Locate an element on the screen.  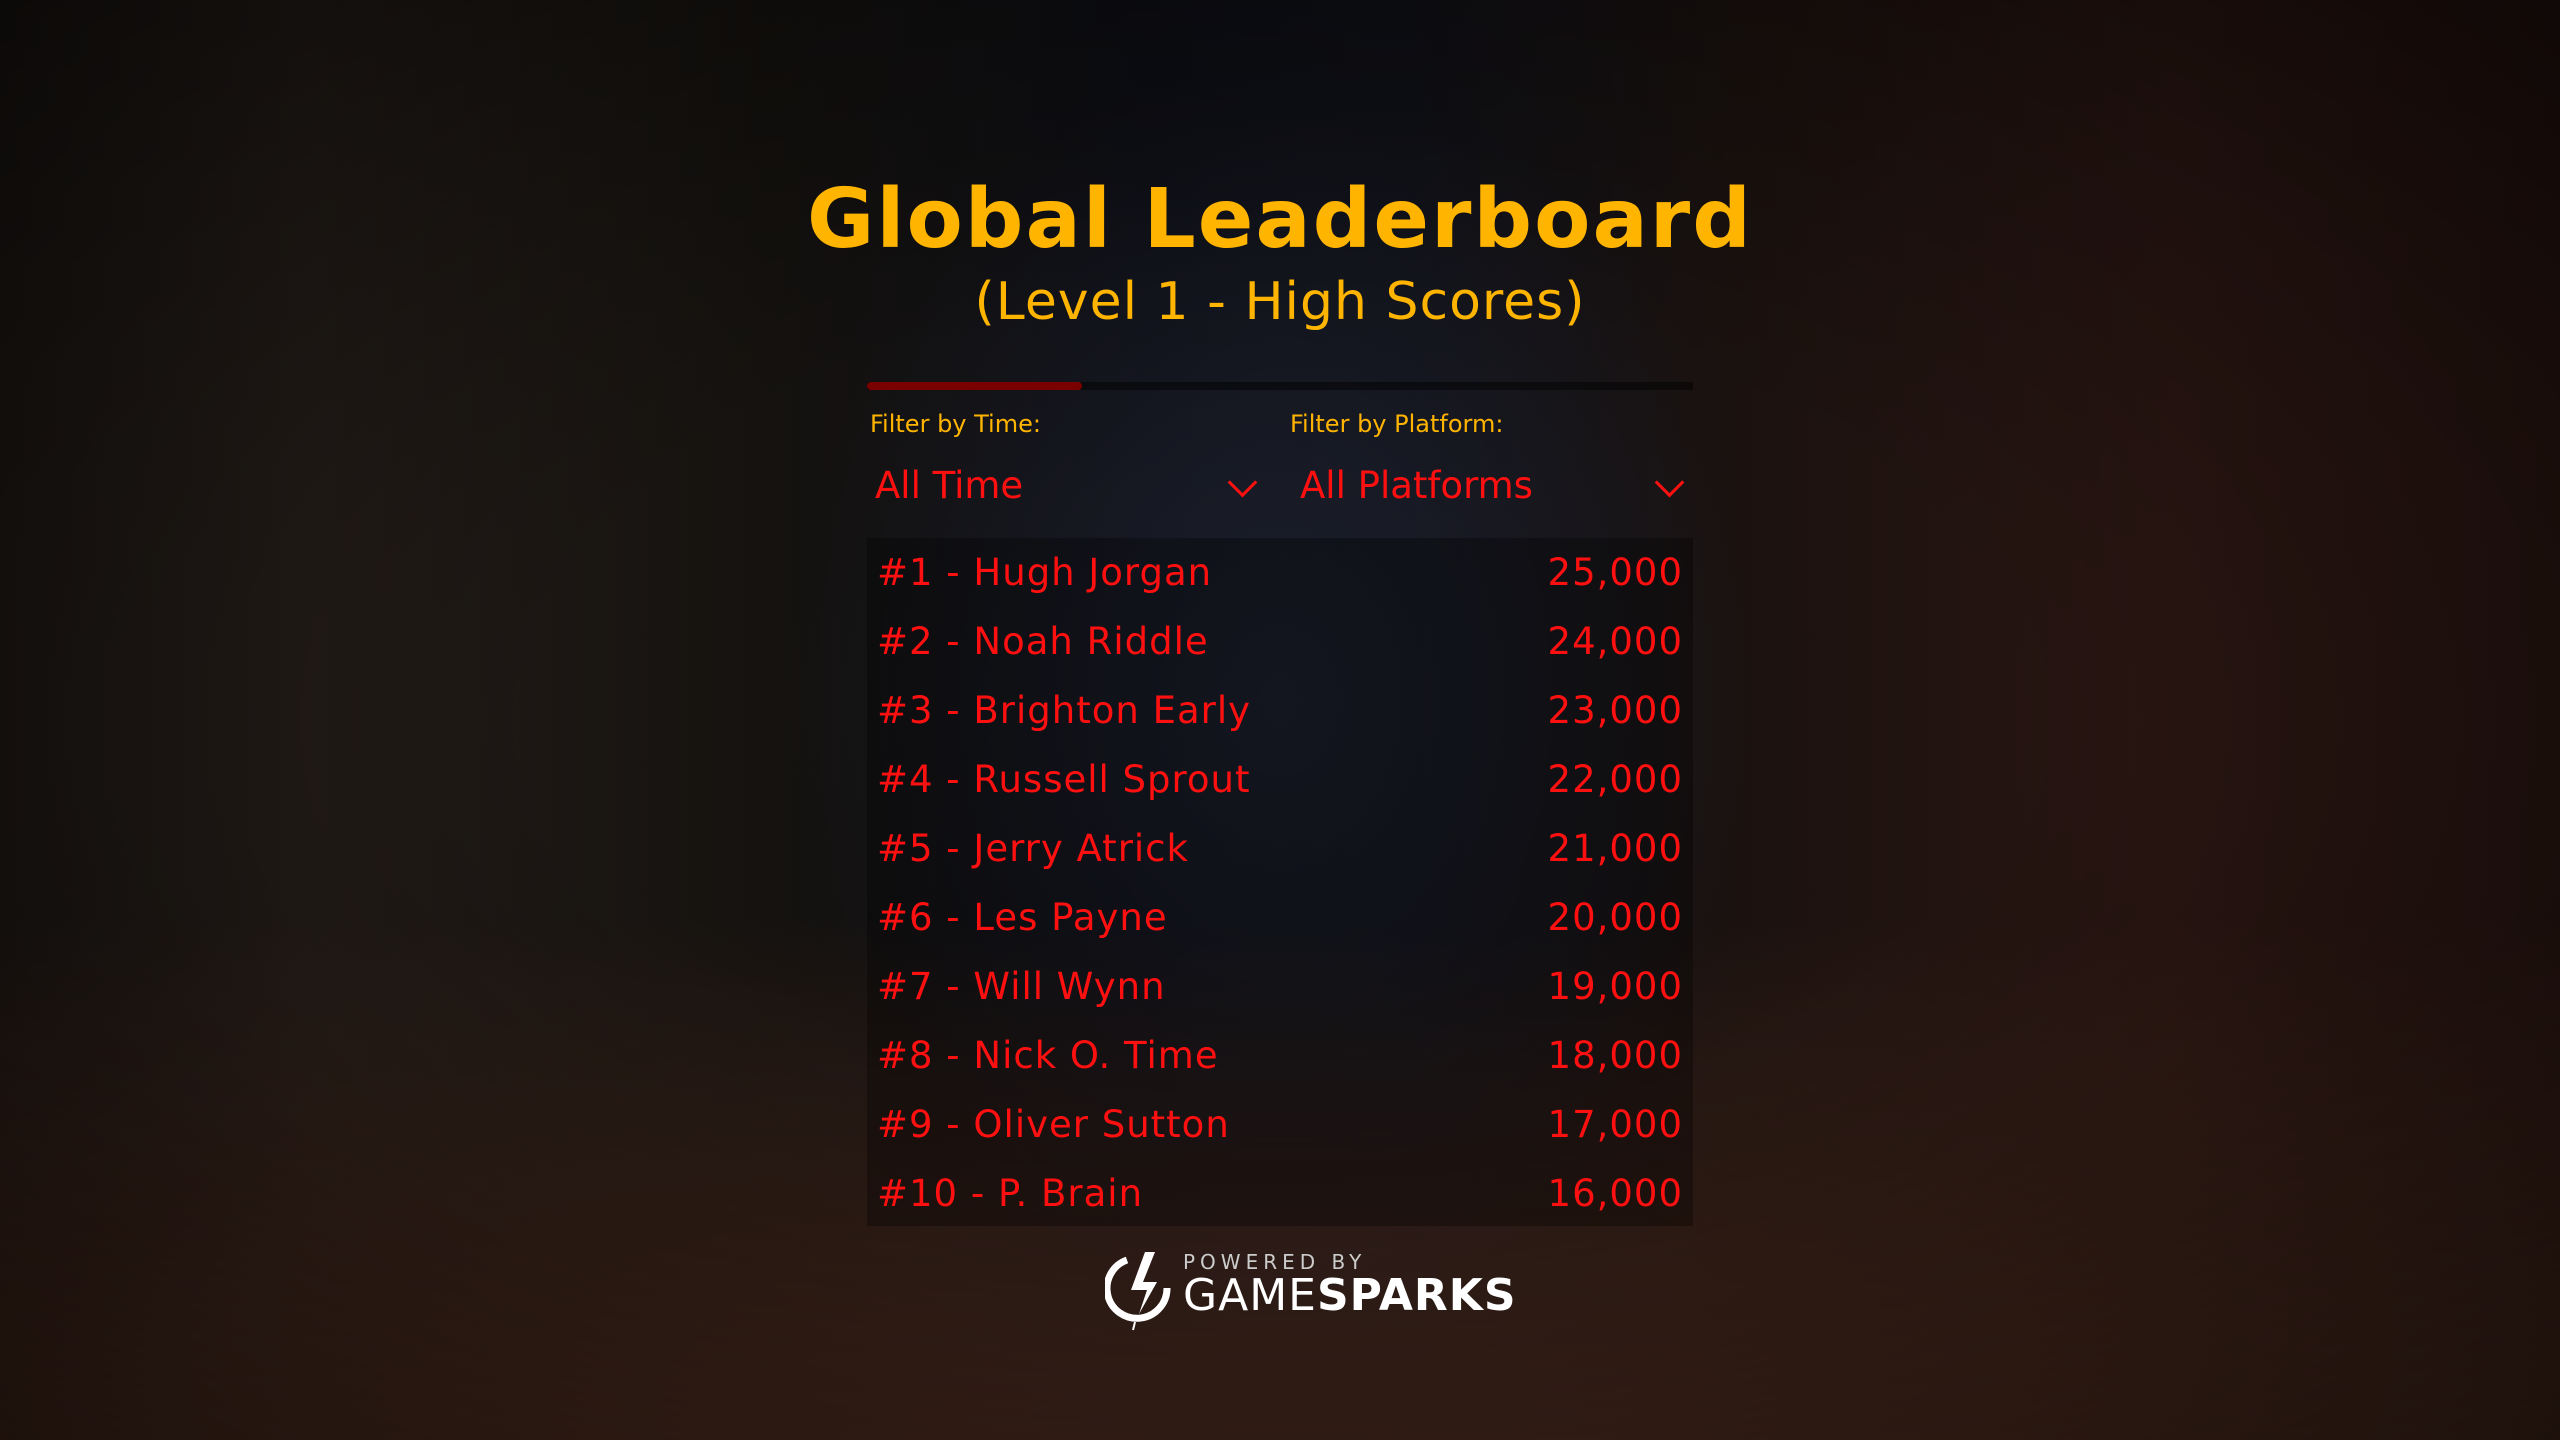
filter-time-dropdown: All Time is located at coordinates (1066, 486).